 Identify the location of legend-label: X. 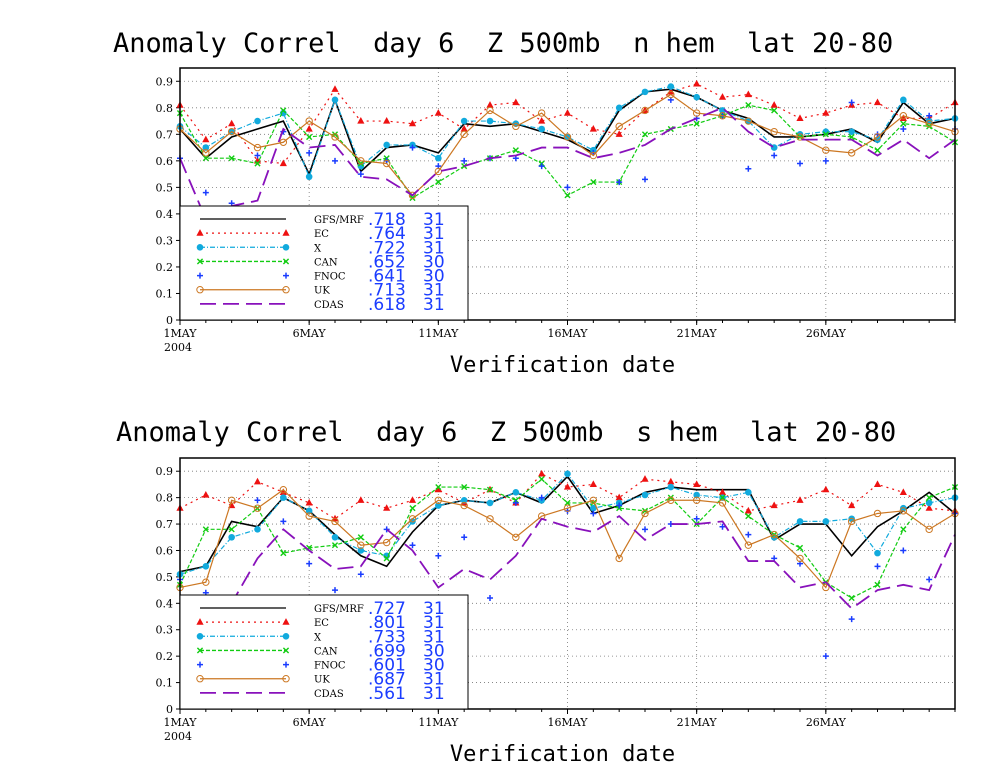
(318, 637).